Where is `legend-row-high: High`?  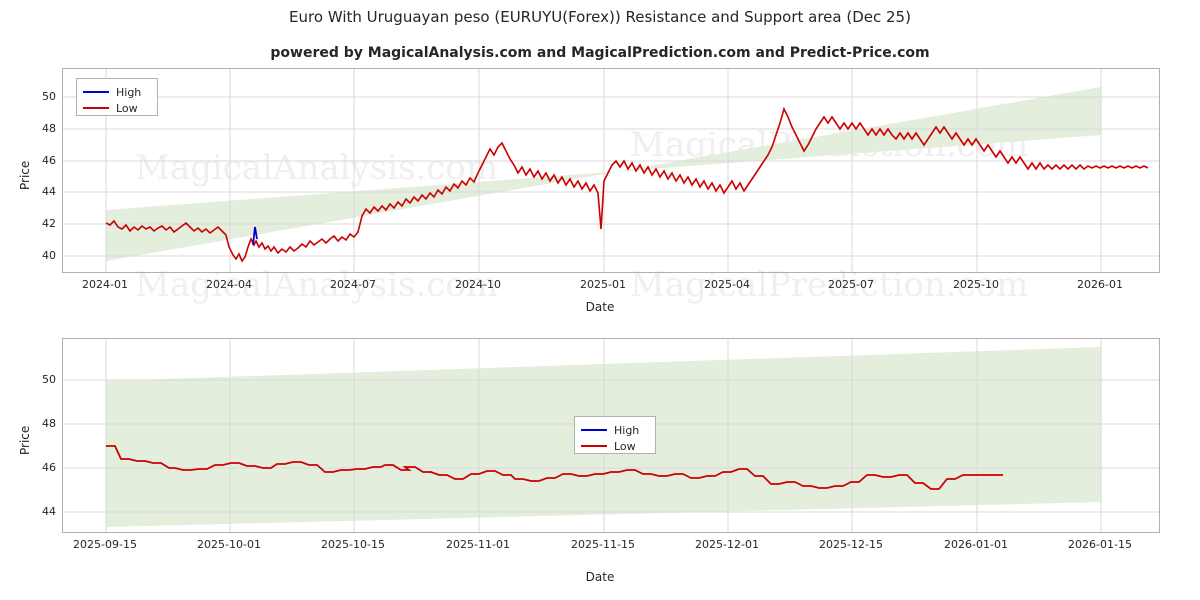 legend-row-high: High is located at coordinates (116, 92).